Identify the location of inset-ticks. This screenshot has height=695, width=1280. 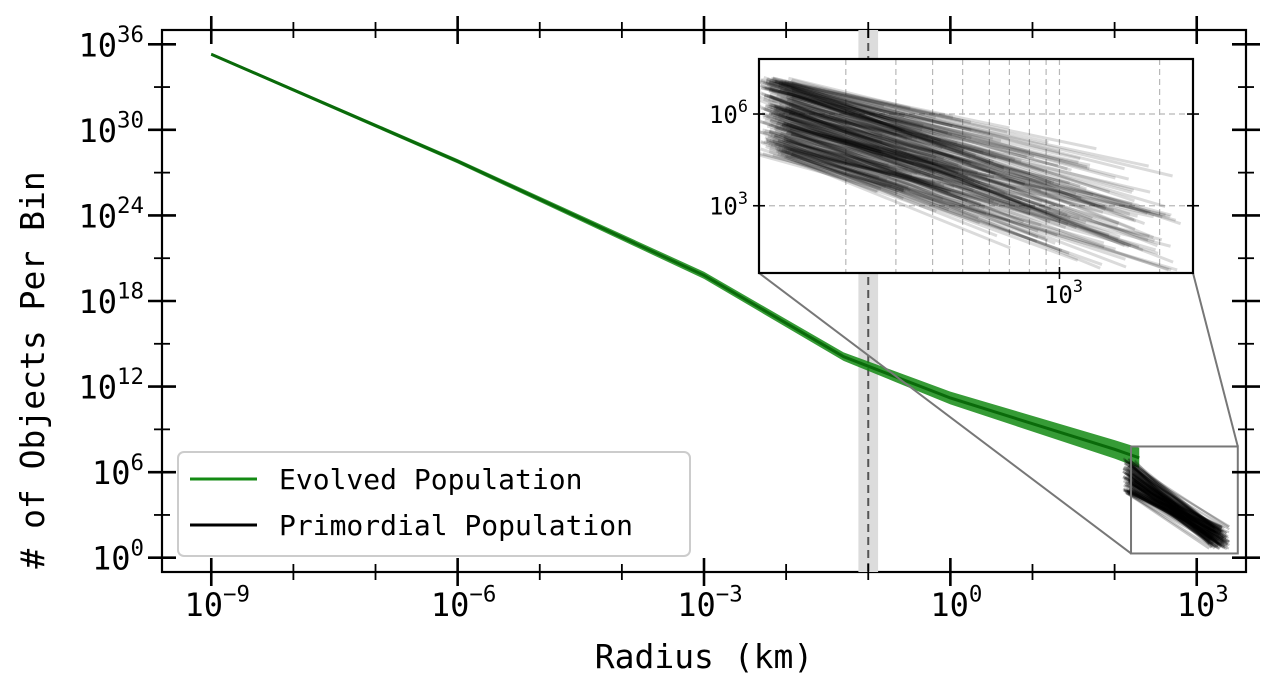
(976, 196).